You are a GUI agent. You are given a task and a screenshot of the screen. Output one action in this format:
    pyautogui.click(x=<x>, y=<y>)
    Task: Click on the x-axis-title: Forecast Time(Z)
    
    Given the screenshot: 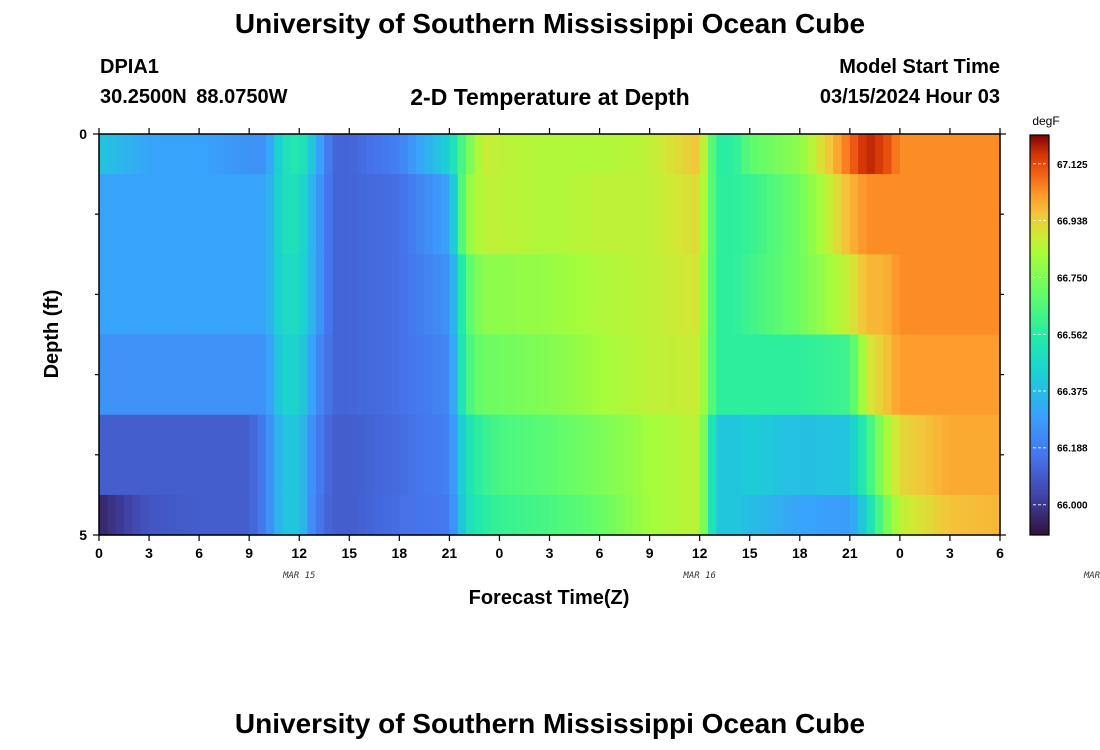 What is the action you would take?
    pyautogui.click(x=549, y=598)
    